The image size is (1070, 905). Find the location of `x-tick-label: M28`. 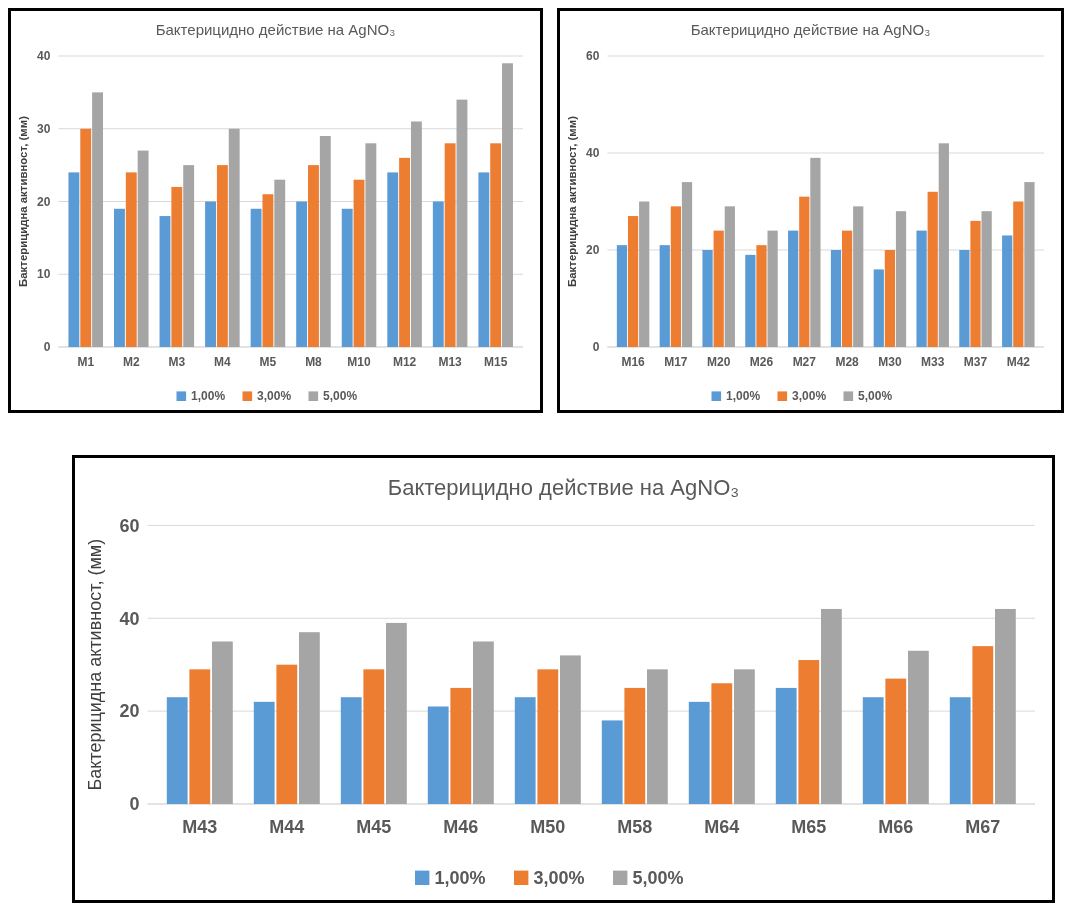

x-tick-label: M28 is located at coordinates (847, 362).